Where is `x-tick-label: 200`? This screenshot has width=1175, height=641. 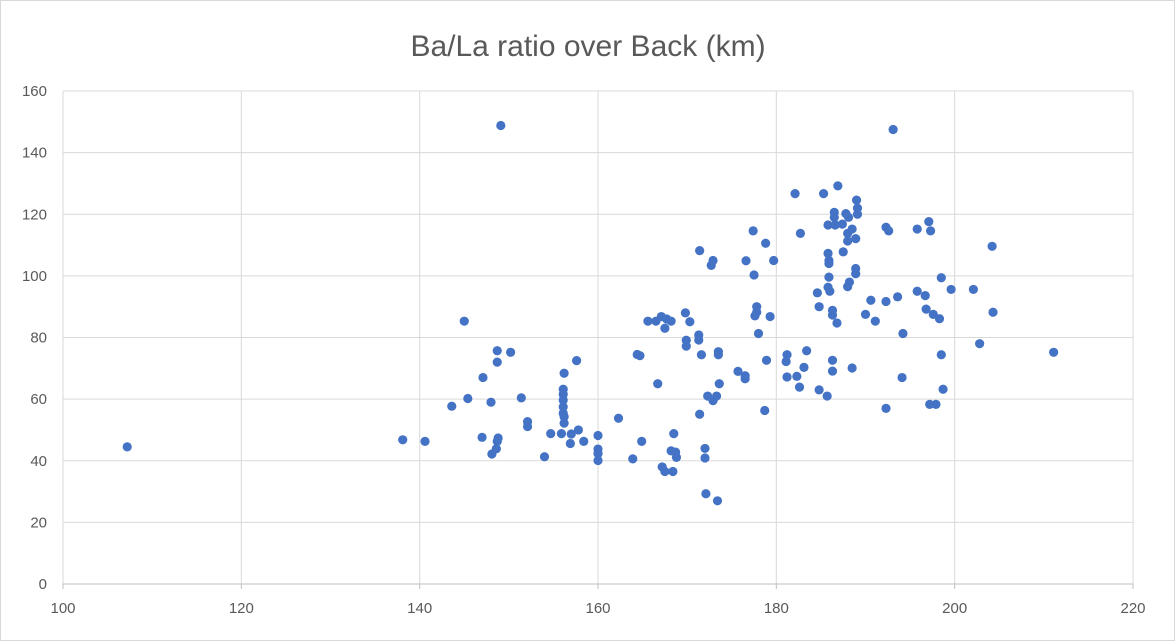 x-tick-label: 200 is located at coordinates (954, 608).